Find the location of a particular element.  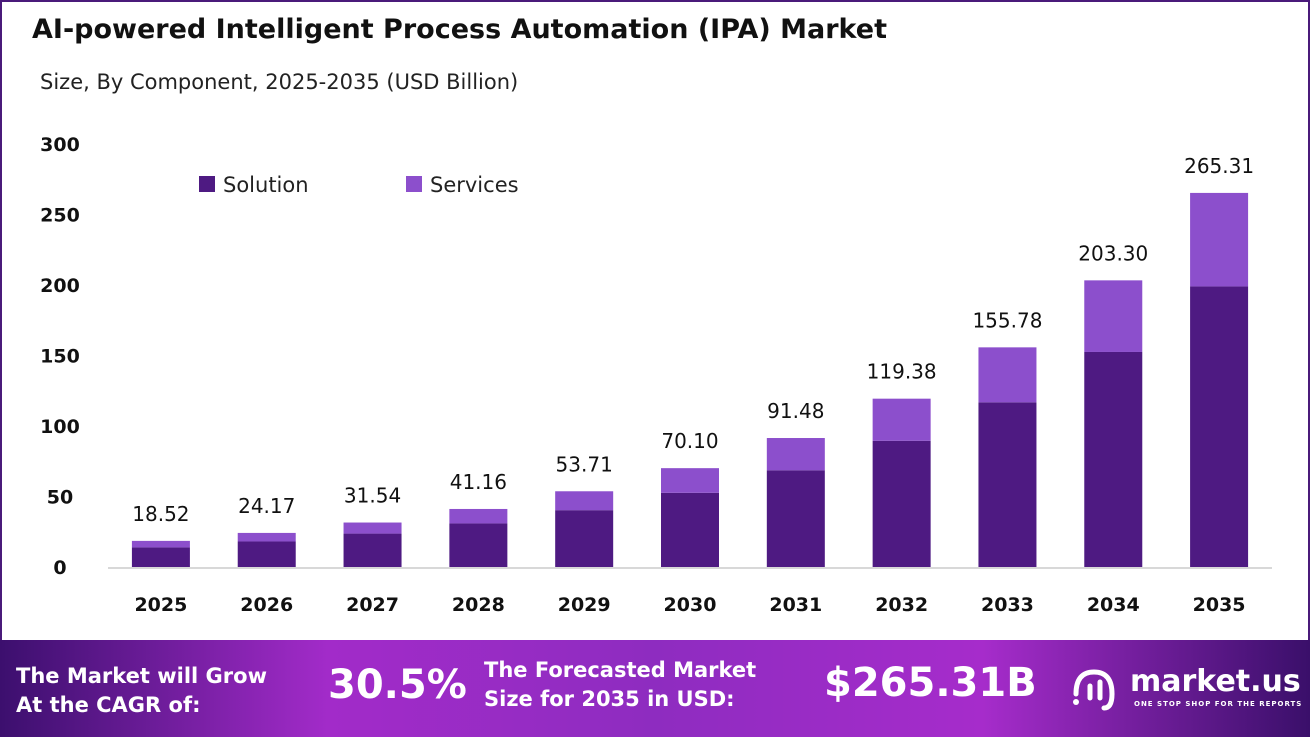

y-tick-label: 200 is located at coordinates (60, 286).